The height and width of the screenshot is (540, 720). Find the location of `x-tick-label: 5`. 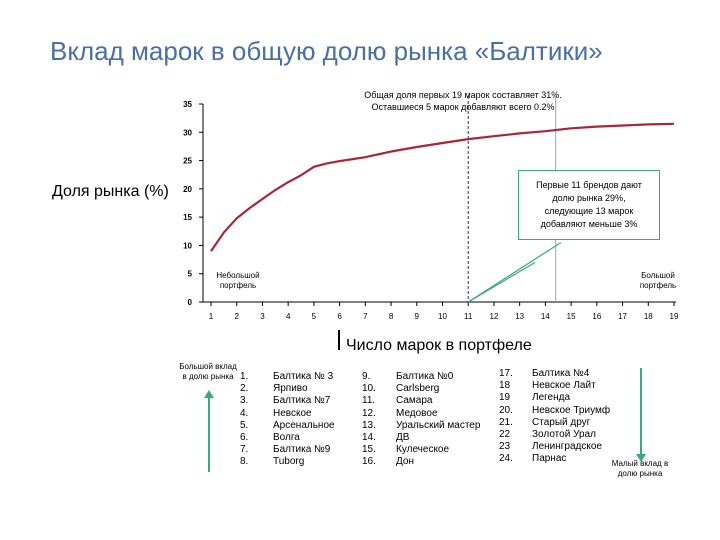

x-tick-label: 5 is located at coordinates (314, 316).